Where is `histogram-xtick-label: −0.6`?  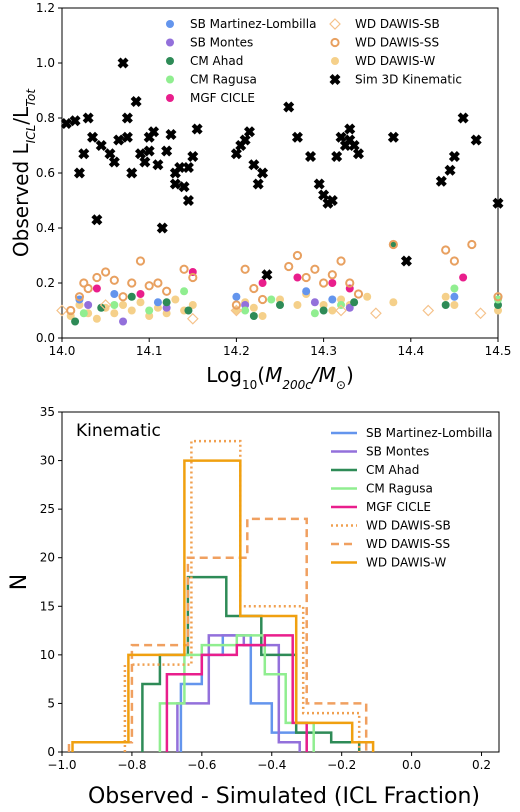 histogram-xtick-label: −0.6 is located at coordinates (201, 765).